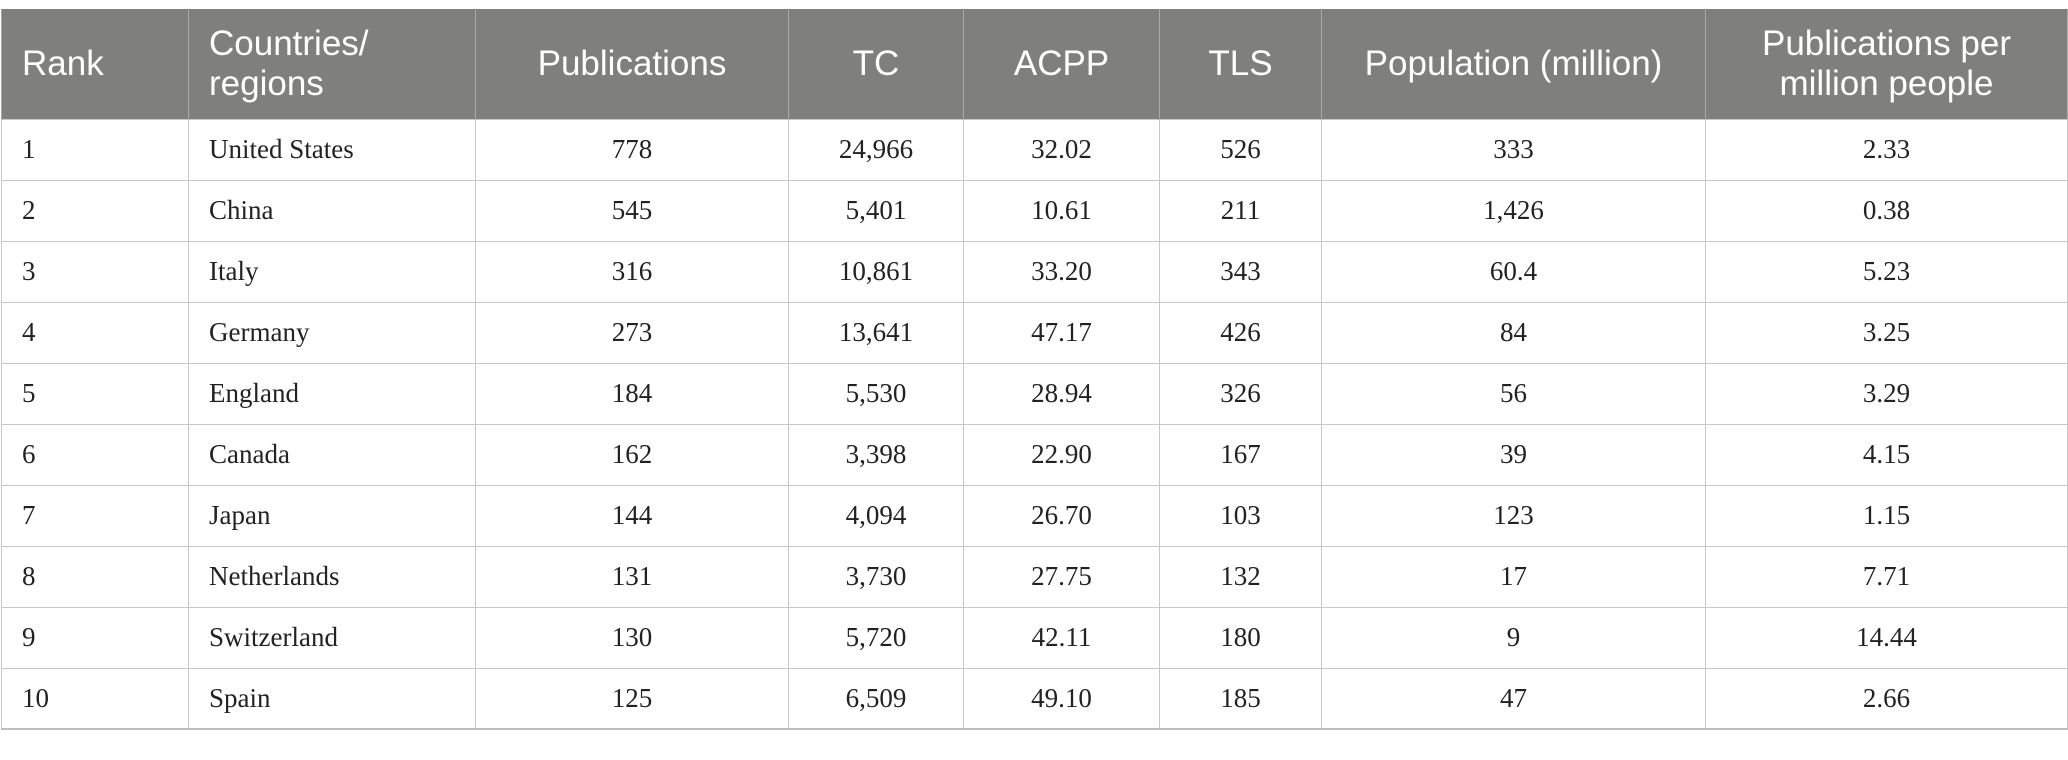 This screenshot has height=760, width=2068. What do you see at coordinates (1240, 454) in the screenshot?
I see `cell-tls: 167` at bounding box center [1240, 454].